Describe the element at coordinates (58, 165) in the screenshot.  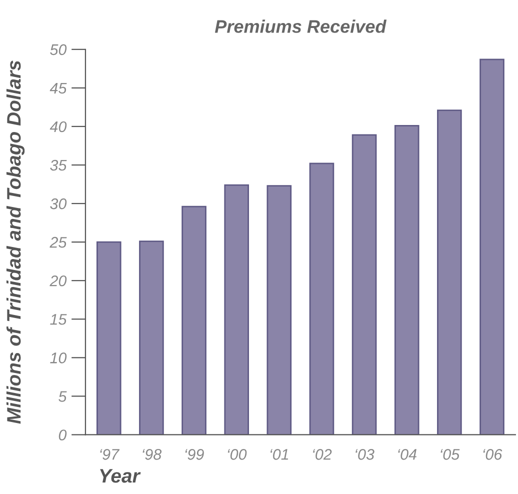
I see `y-tick-label: 35` at that location.